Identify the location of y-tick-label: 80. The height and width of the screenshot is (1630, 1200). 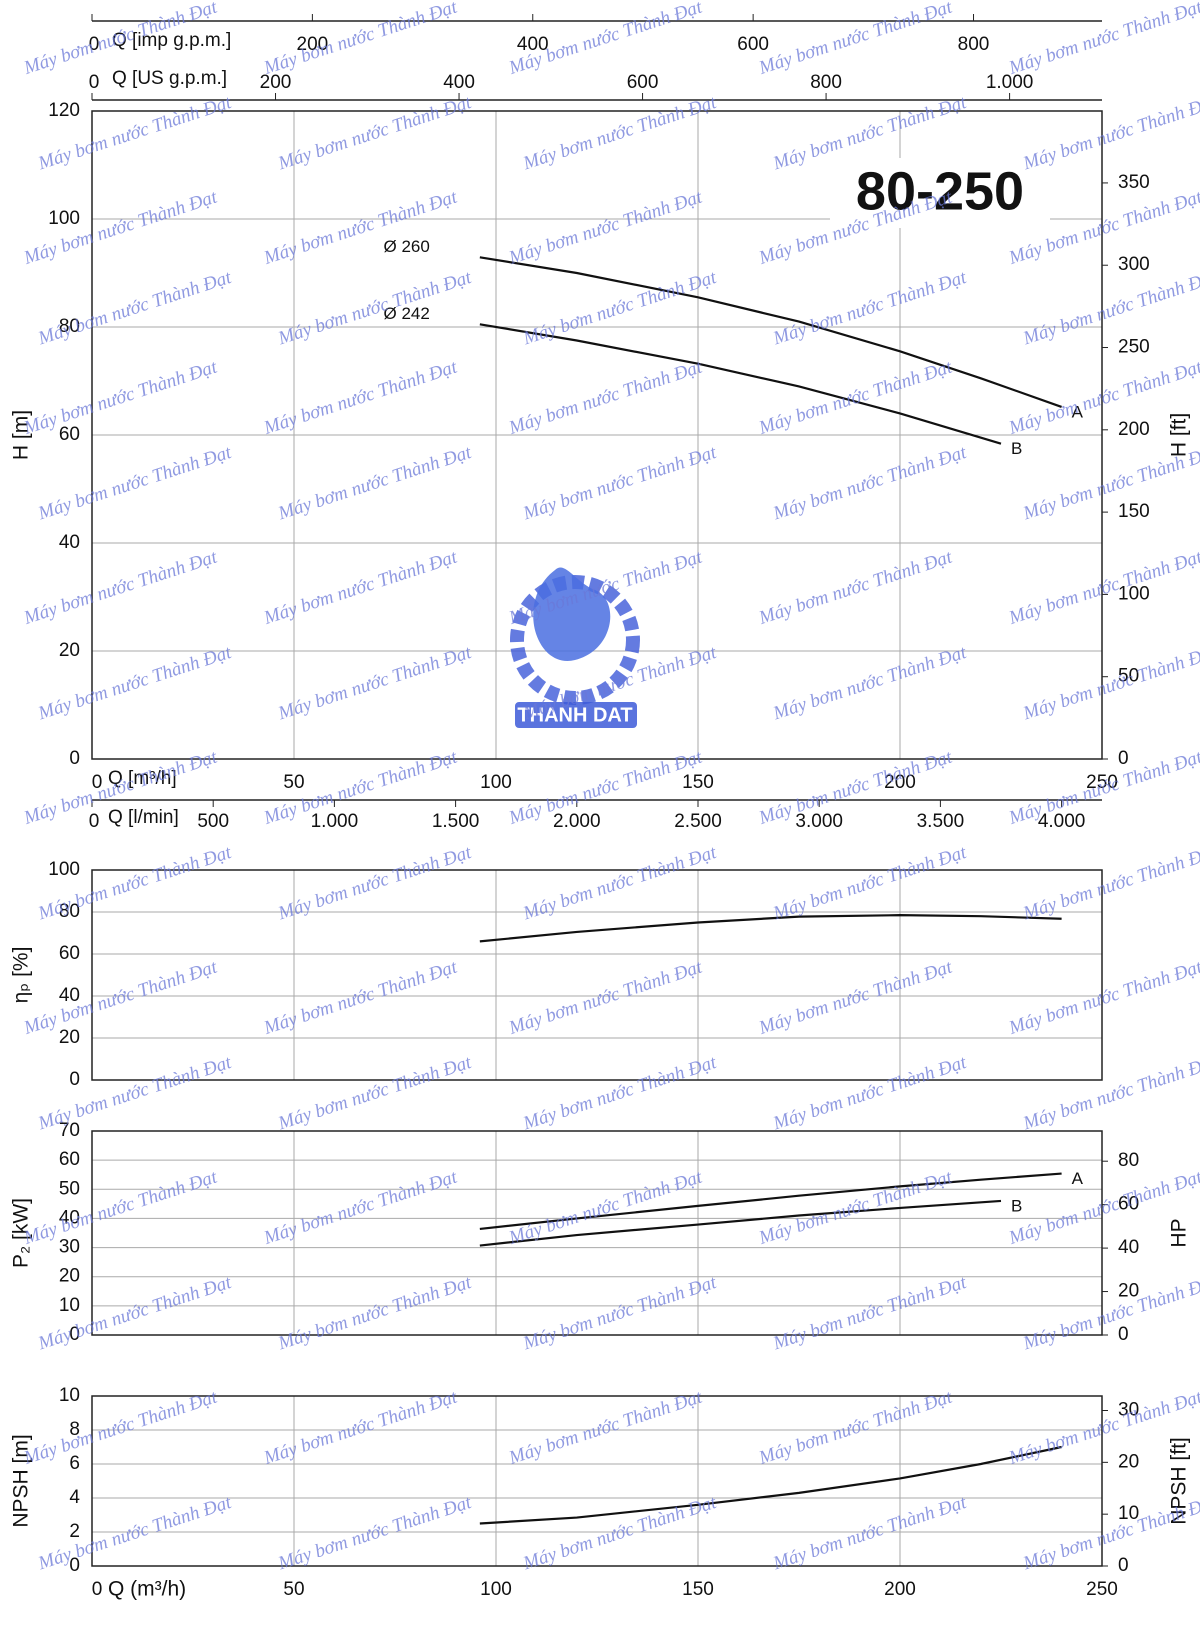
(69, 911).